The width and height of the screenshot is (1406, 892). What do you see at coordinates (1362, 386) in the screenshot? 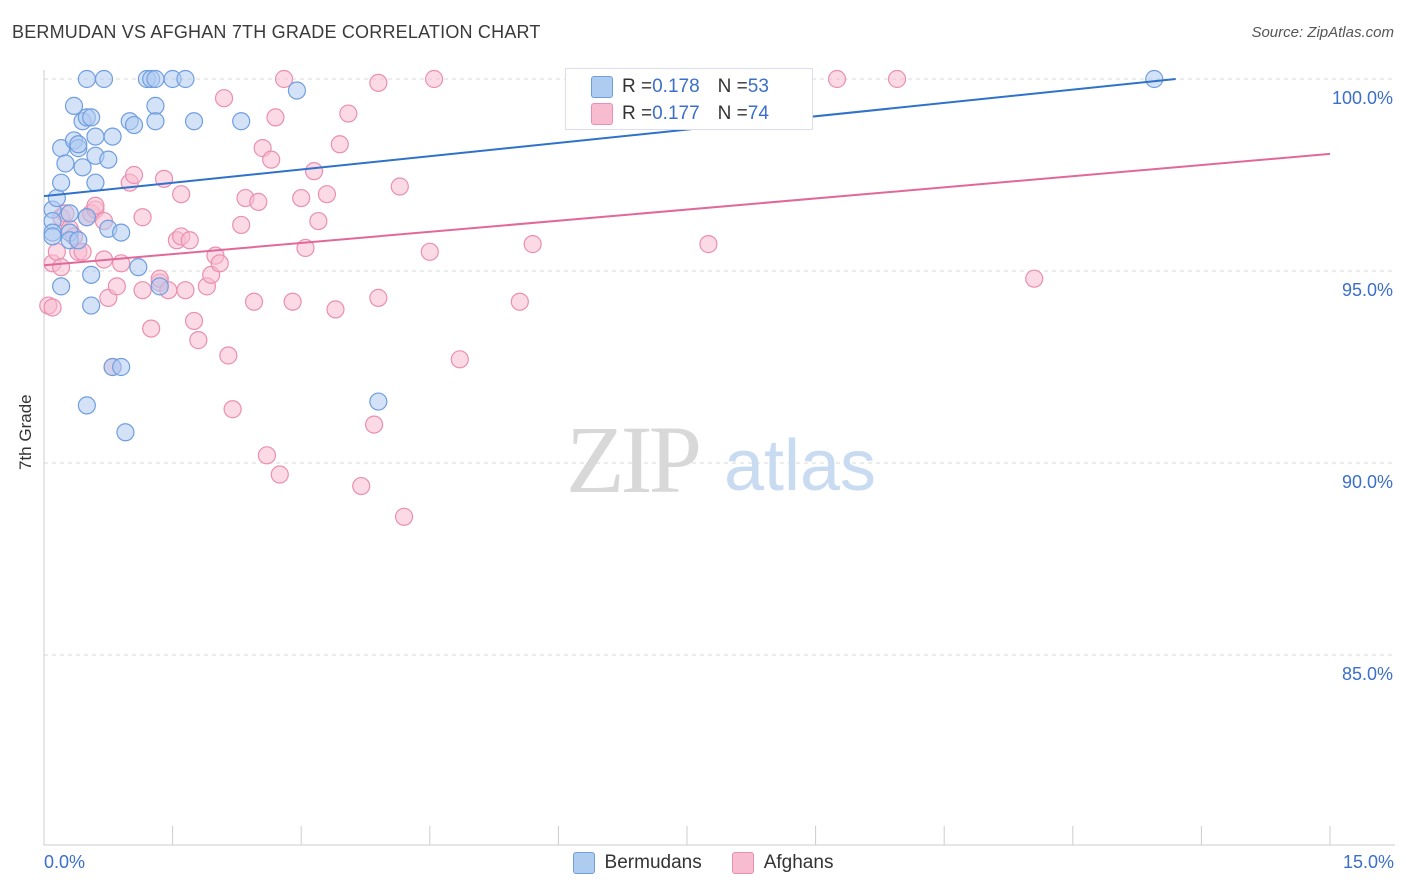
I see `y-tick-labels: 100.0% 95.0% 90.0% 85.0%` at bounding box center [1362, 386].